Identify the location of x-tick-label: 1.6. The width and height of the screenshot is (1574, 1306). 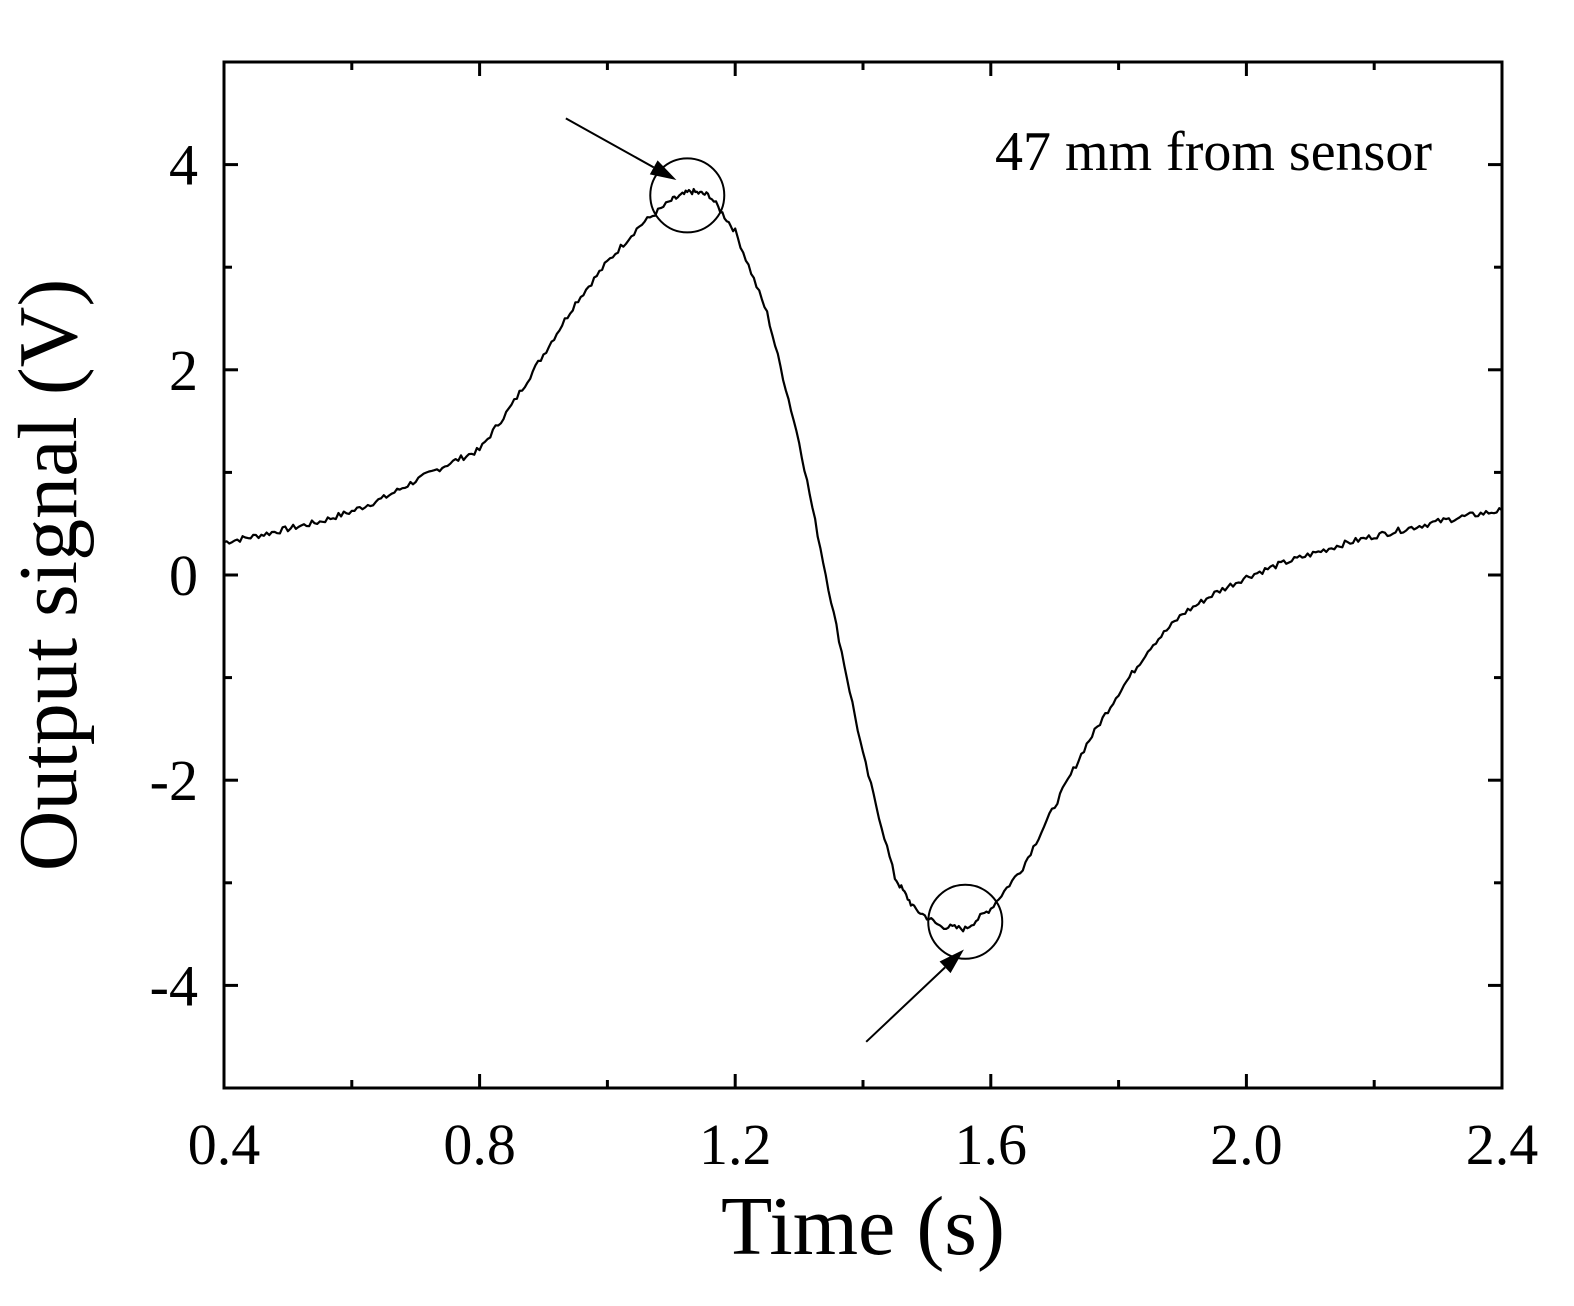
(991, 1144).